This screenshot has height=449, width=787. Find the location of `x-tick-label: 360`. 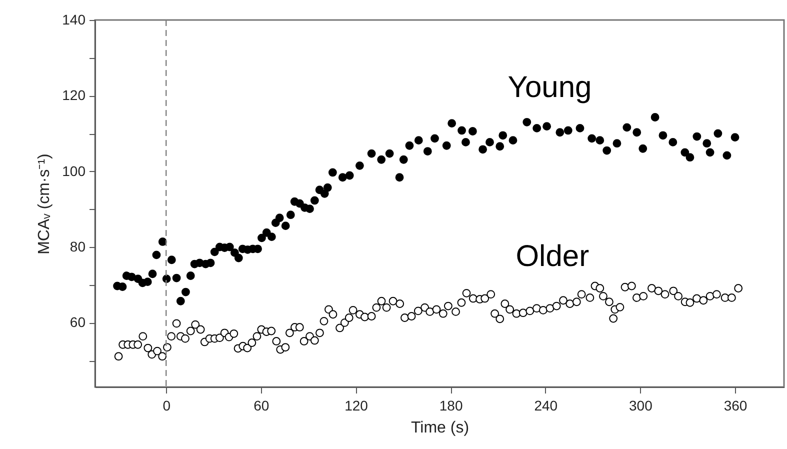

x-tick-label: 360 is located at coordinates (736, 406).